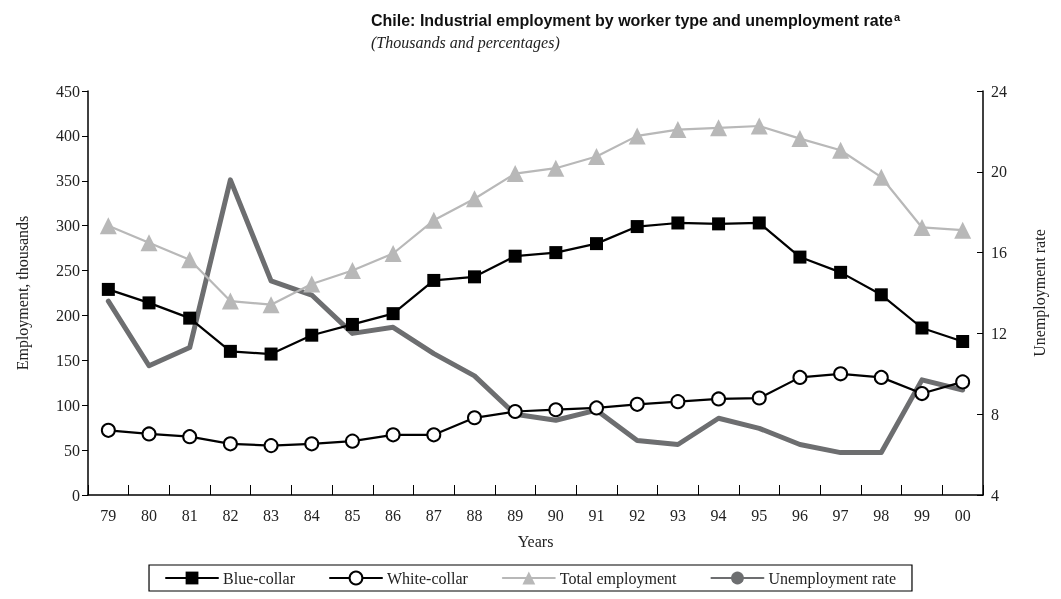 The width and height of the screenshot is (1061, 599). I want to click on y-tick-label: 200, so click(68, 315).